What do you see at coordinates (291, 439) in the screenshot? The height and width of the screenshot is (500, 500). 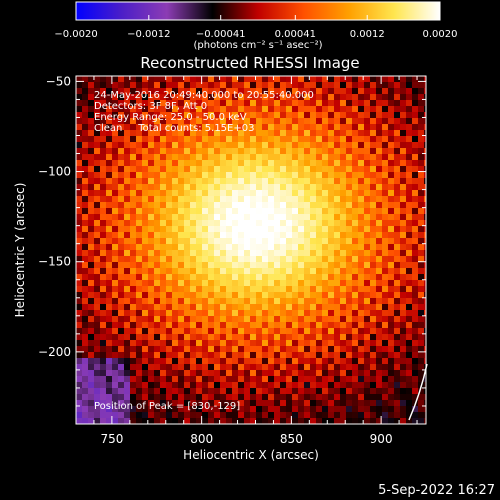 I see `x-tick-label: 850` at bounding box center [291, 439].